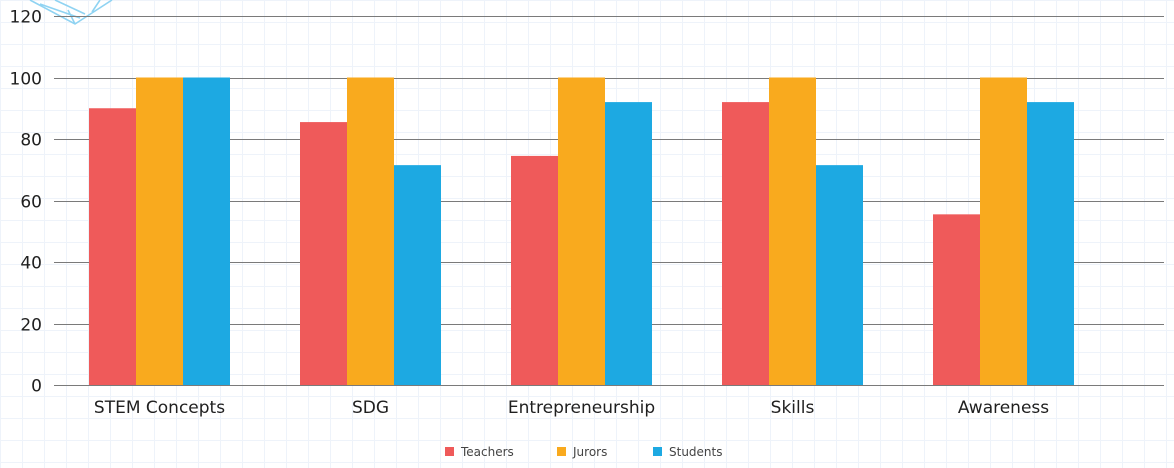 This screenshot has height=468, width=1174. I want to click on y-axis-ticks: 0 20 40 60 80 100 120, so click(26, 202).